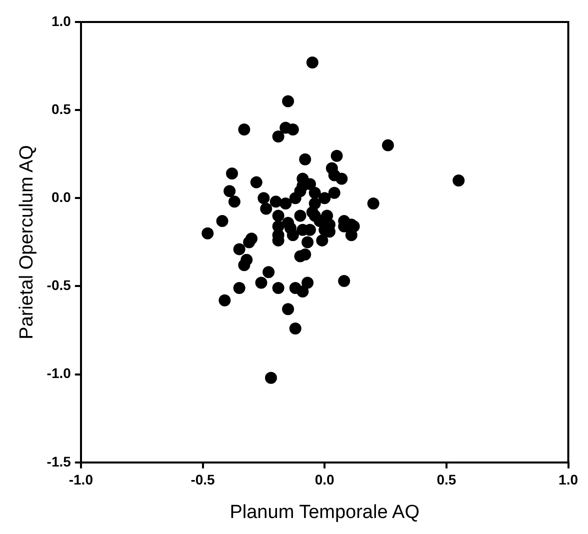 This screenshot has width=588, height=534. What do you see at coordinates (59, 373) in the screenshot?
I see `y-tick-label: -1.0` at bounding box center [59, 373].